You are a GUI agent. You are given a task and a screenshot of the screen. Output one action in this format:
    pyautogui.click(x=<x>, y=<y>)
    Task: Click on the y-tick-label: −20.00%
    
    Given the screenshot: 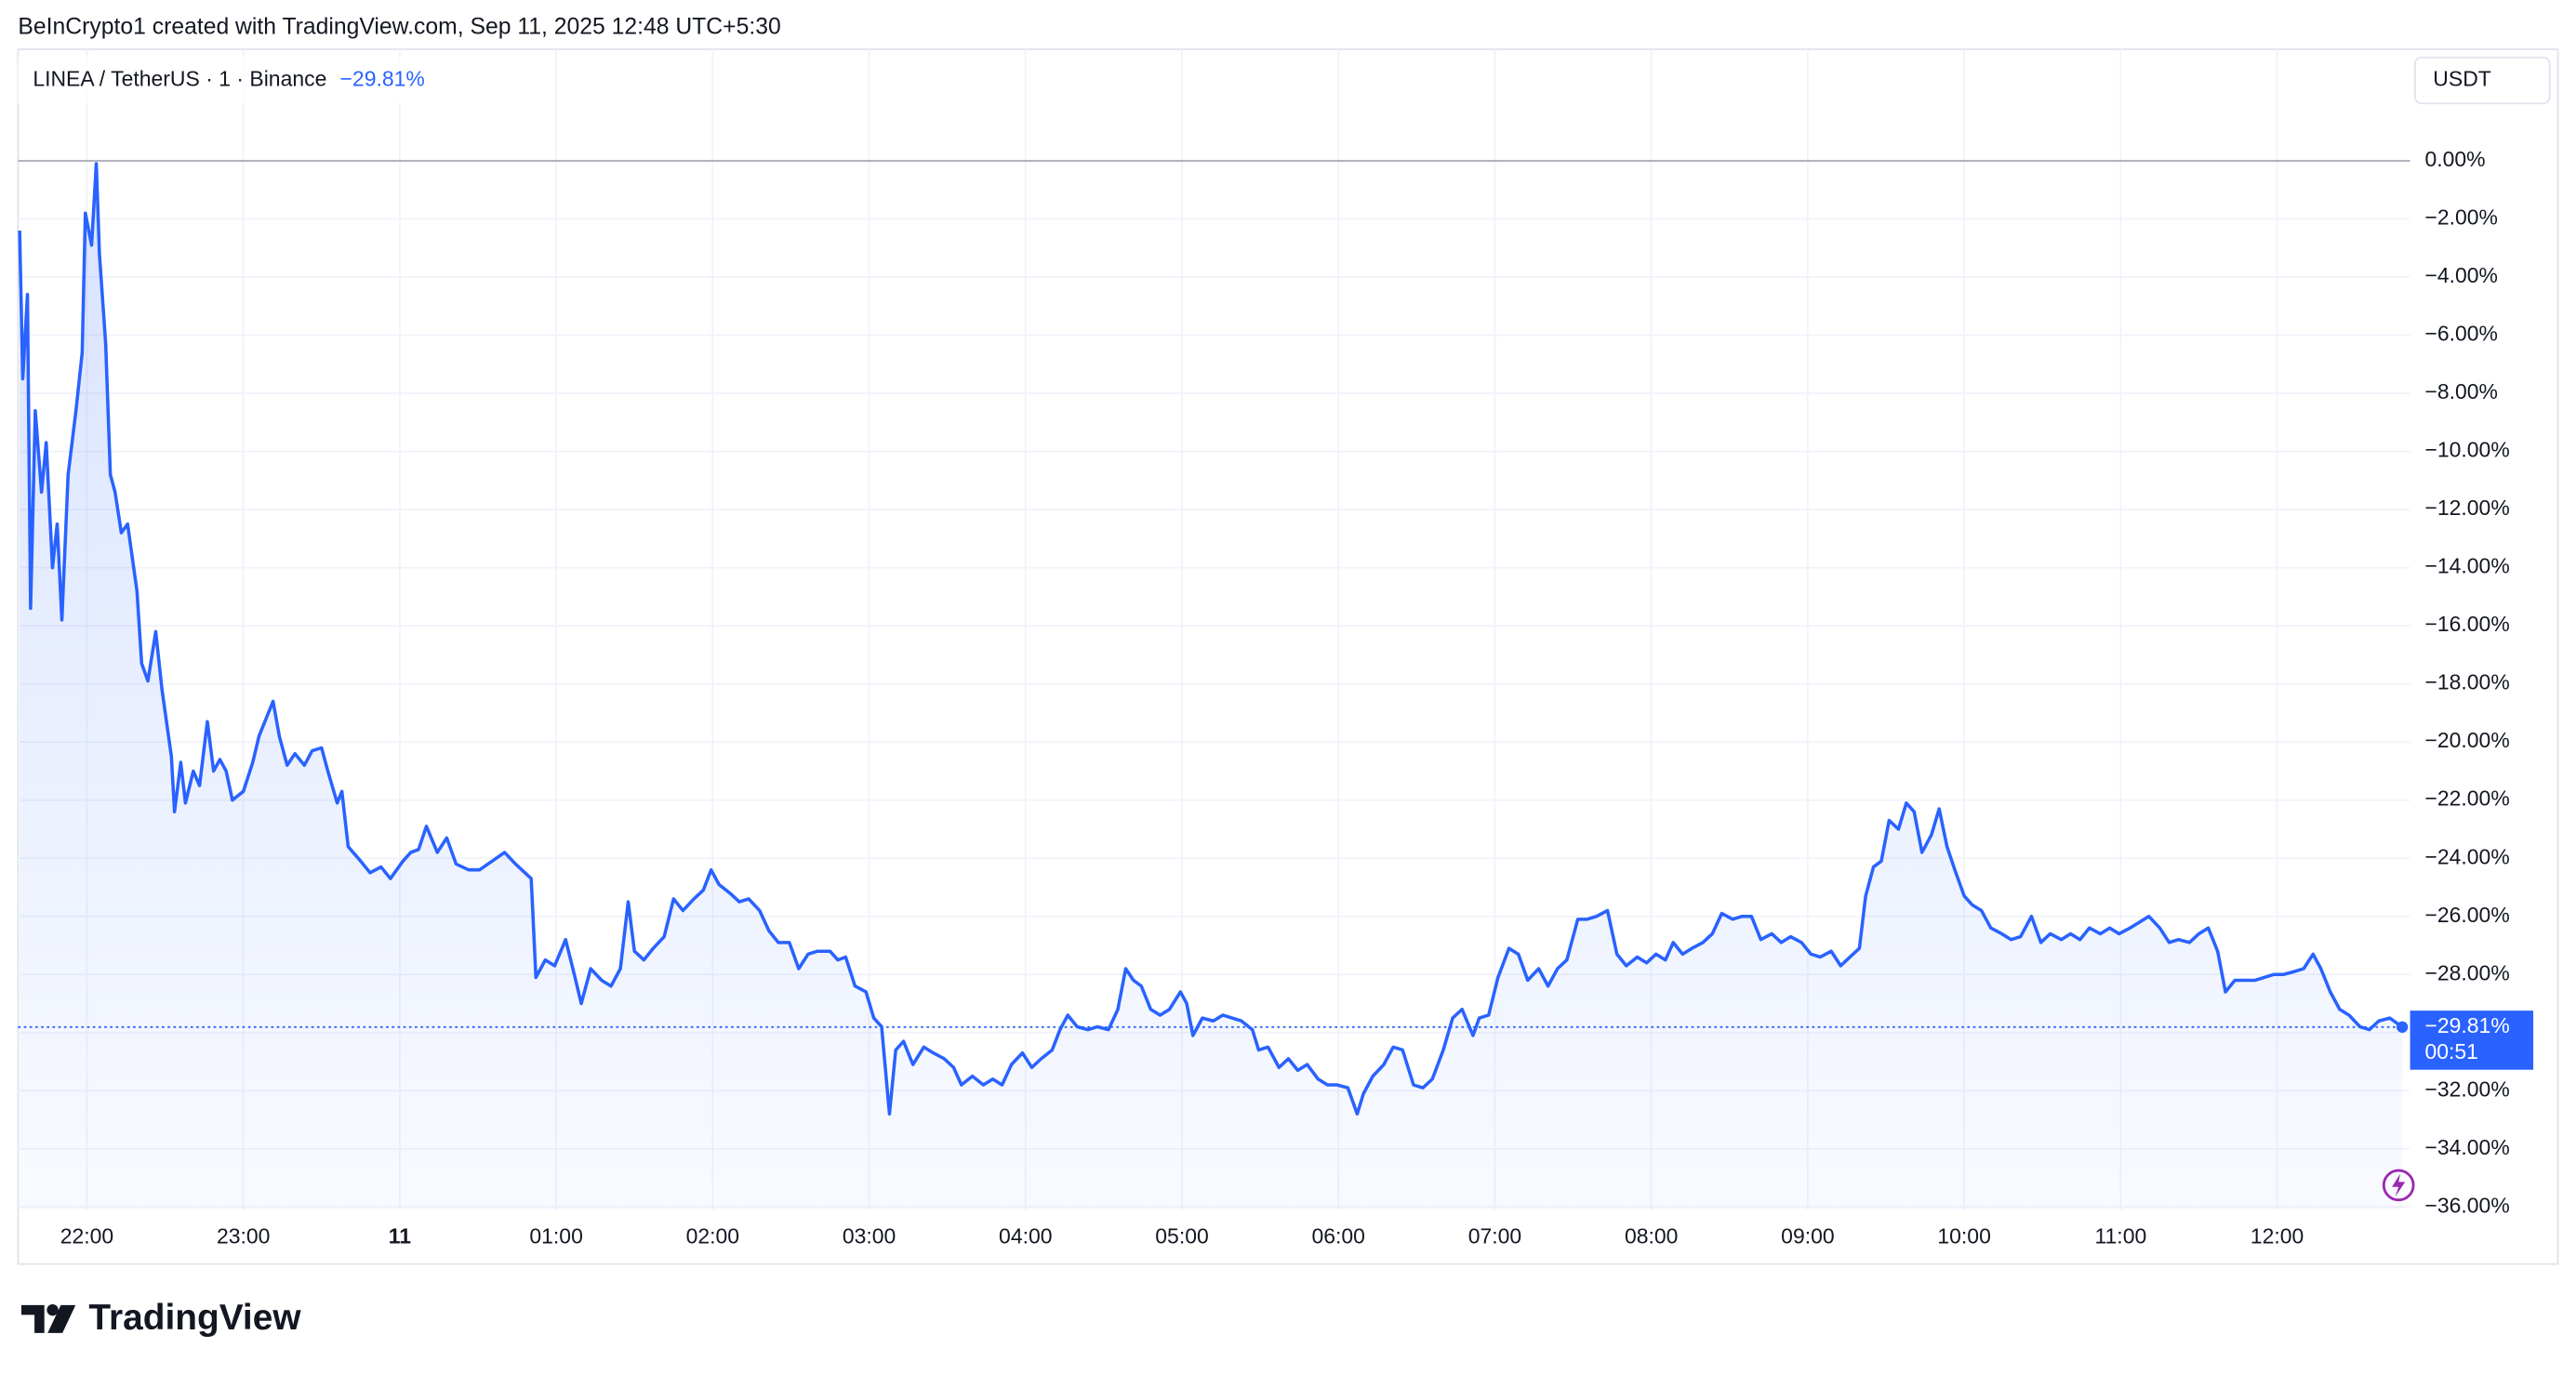 What is the action you would take?
    pyautogui.click(x=2466, y=740)
    